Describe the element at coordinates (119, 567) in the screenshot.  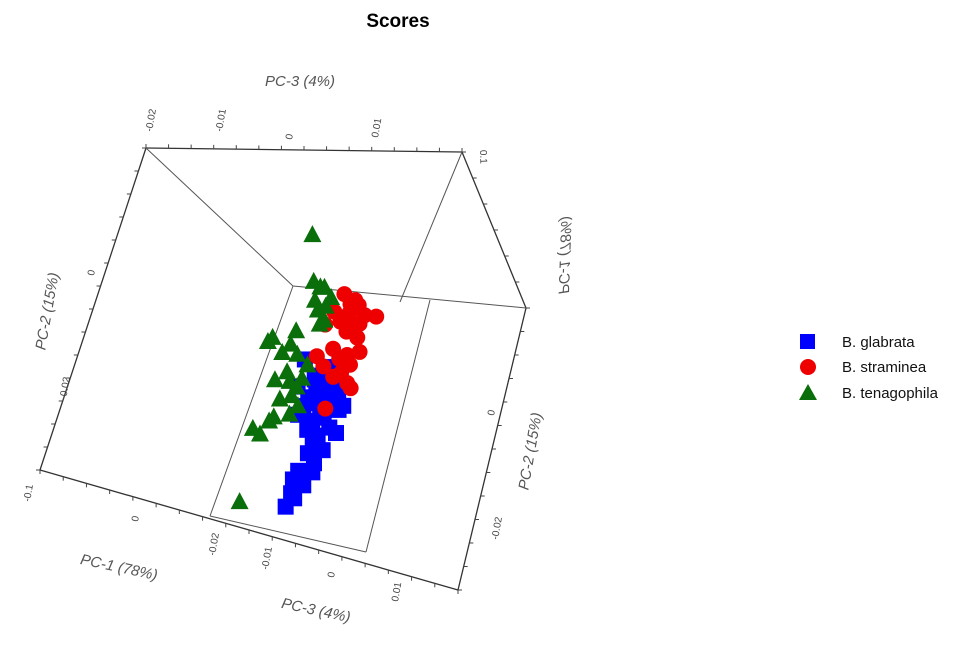
I see `pc1-axis-label: PC-1 (78%)` at that location.